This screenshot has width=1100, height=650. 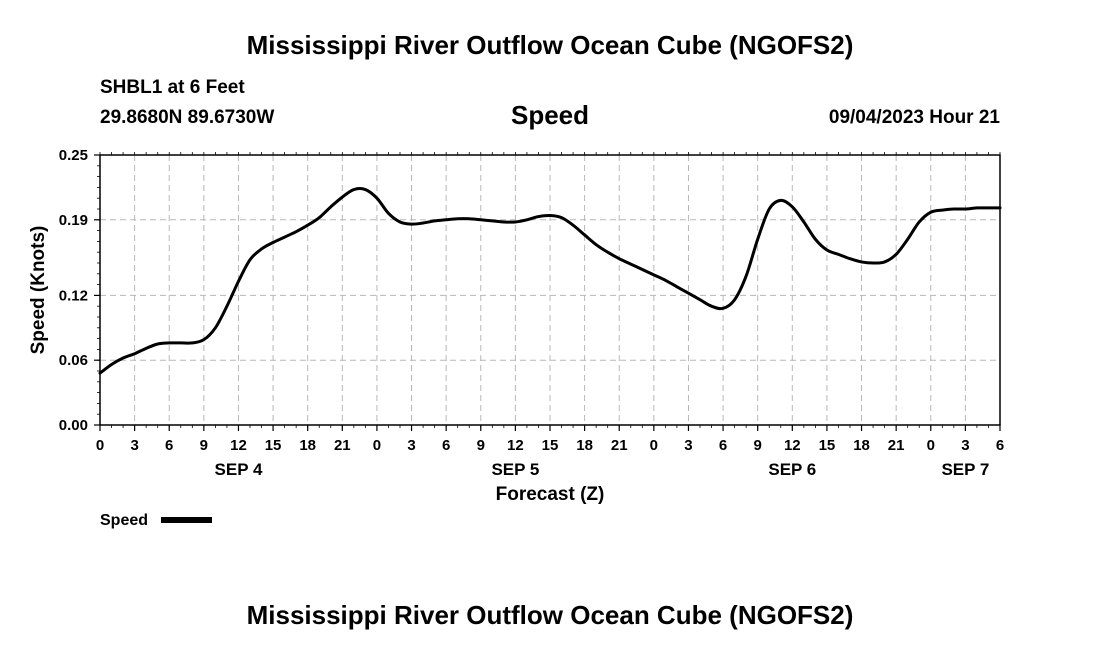 What do you see at coordinates (914, 117) in the screenshot?
I see `timestamp-label: 09/04/2023 Hour 21` at bounding box center [914, 117].